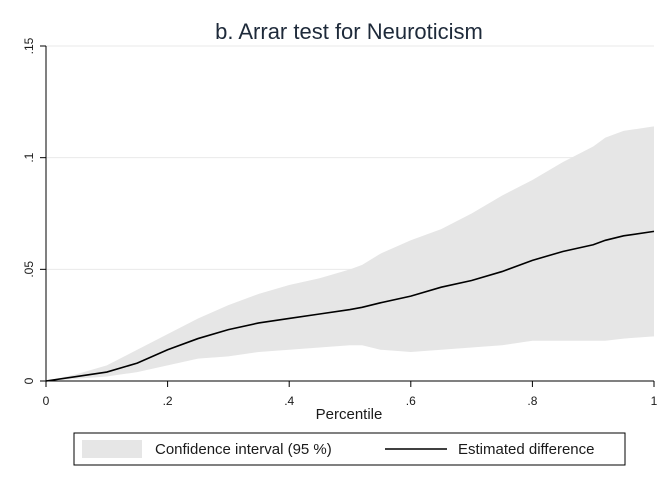  Describe the element at coordinates (112, 449) in the screenshot. I see `legend-band-swatch` at that location.